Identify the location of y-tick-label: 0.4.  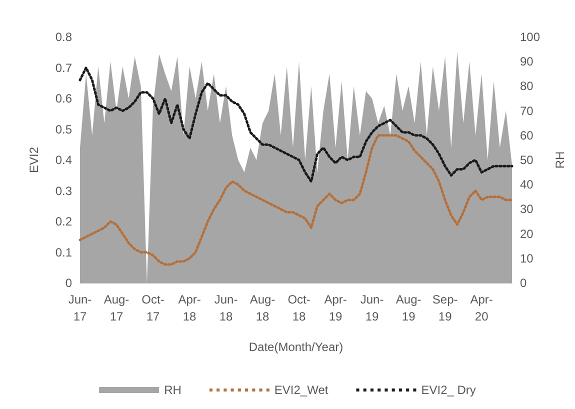
(63, 160).